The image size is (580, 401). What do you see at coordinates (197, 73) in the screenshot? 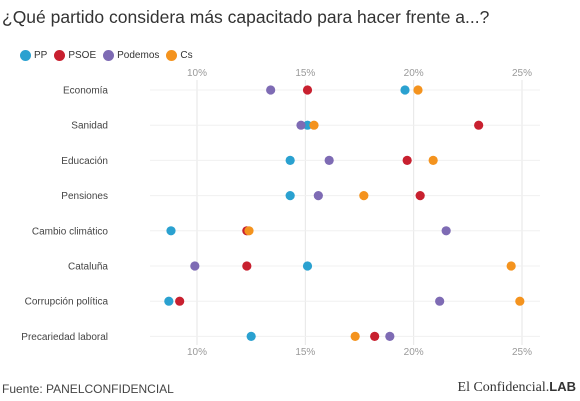
I see `x-tick-label-top: 10%` at bounding box center [197, 73].